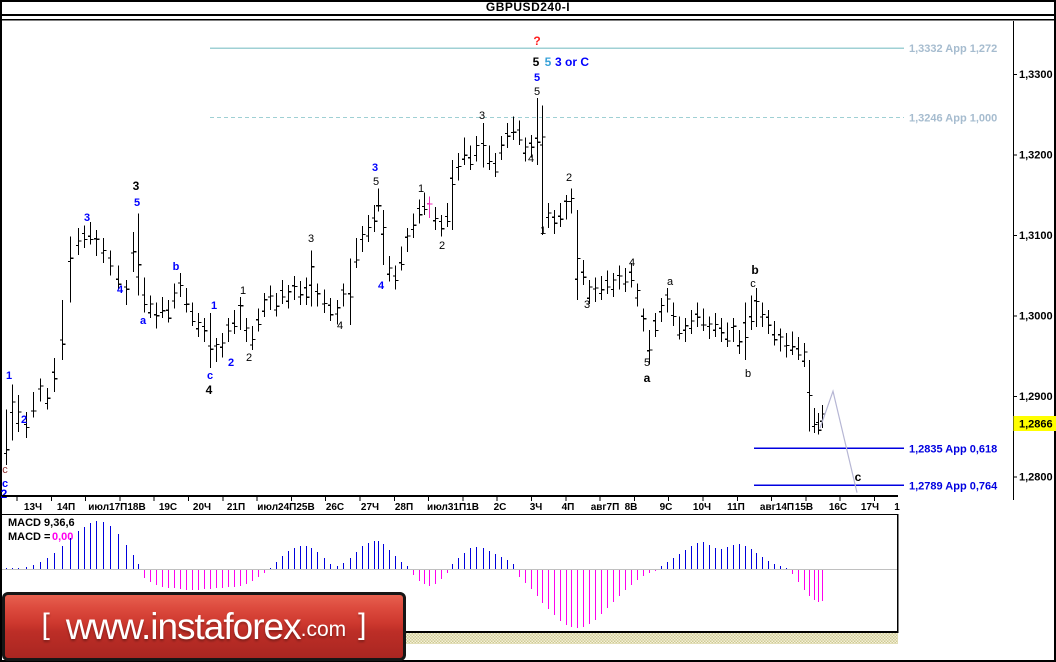 The height and width of the screenshot is (662, 1056). I want to click on logo-tld-text: .com, so click(323, 629).